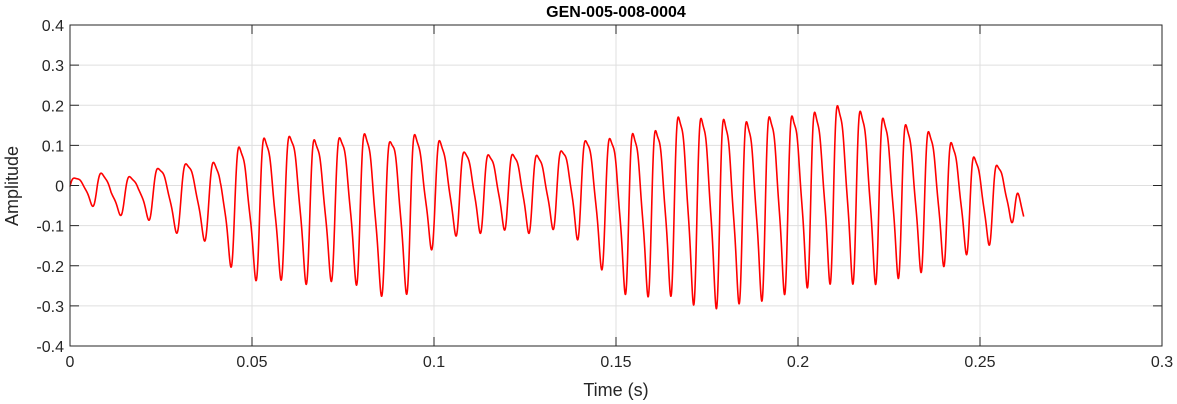 The image size is (1177, 404). What do you see at coordinates (50, 267) in the screenshot?
I see `y-tick-label: -0.2` at bounding box center [50, 267].